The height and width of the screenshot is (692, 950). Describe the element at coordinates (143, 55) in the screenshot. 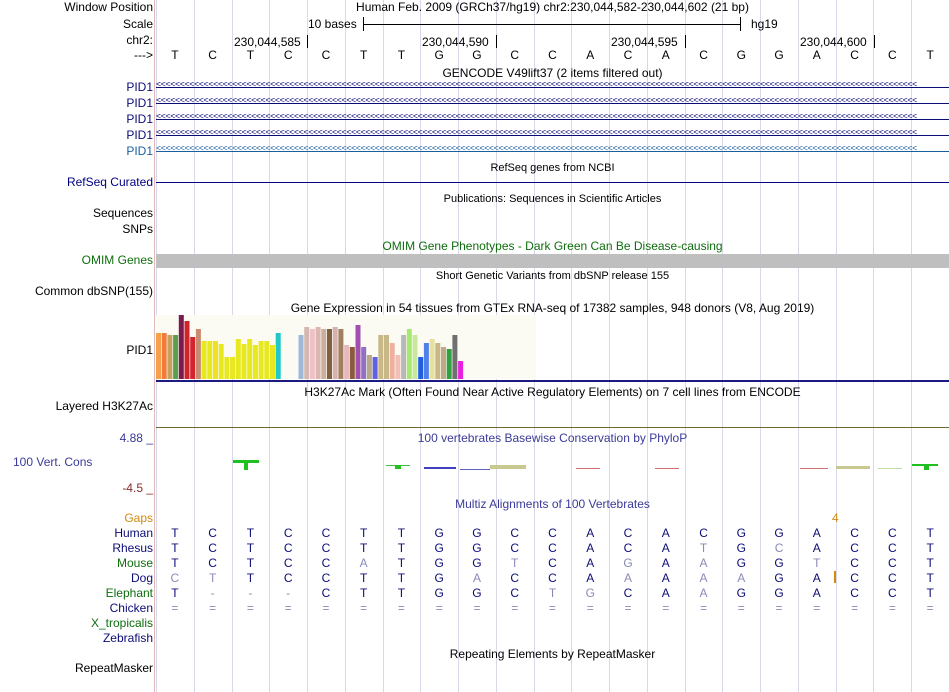

I see `strand-label: --->` at that location.